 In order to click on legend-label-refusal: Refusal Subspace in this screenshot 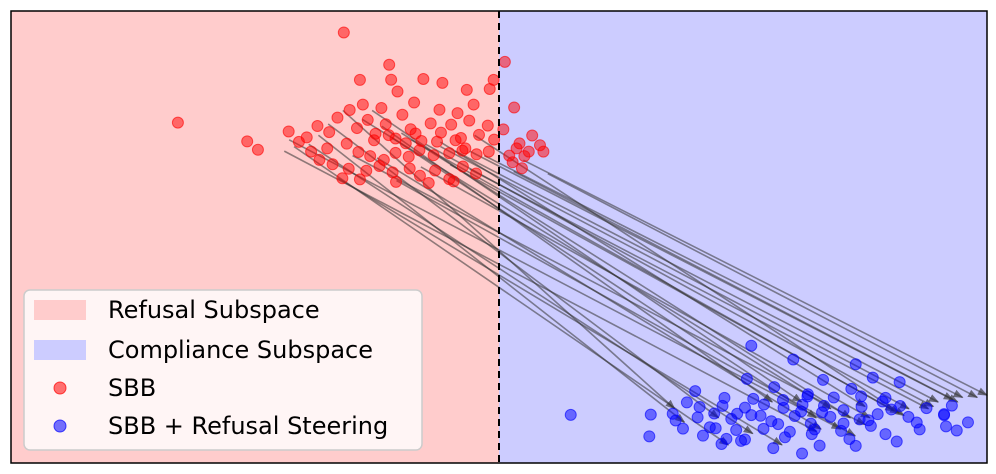, I will do `click(214, 310)`.